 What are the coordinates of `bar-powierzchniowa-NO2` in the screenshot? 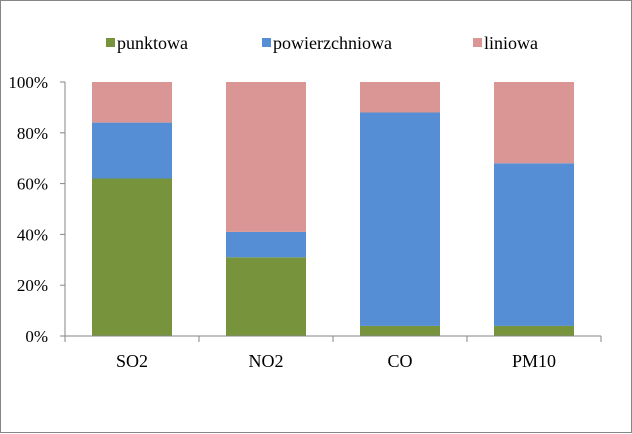 It's located at (266, 244).